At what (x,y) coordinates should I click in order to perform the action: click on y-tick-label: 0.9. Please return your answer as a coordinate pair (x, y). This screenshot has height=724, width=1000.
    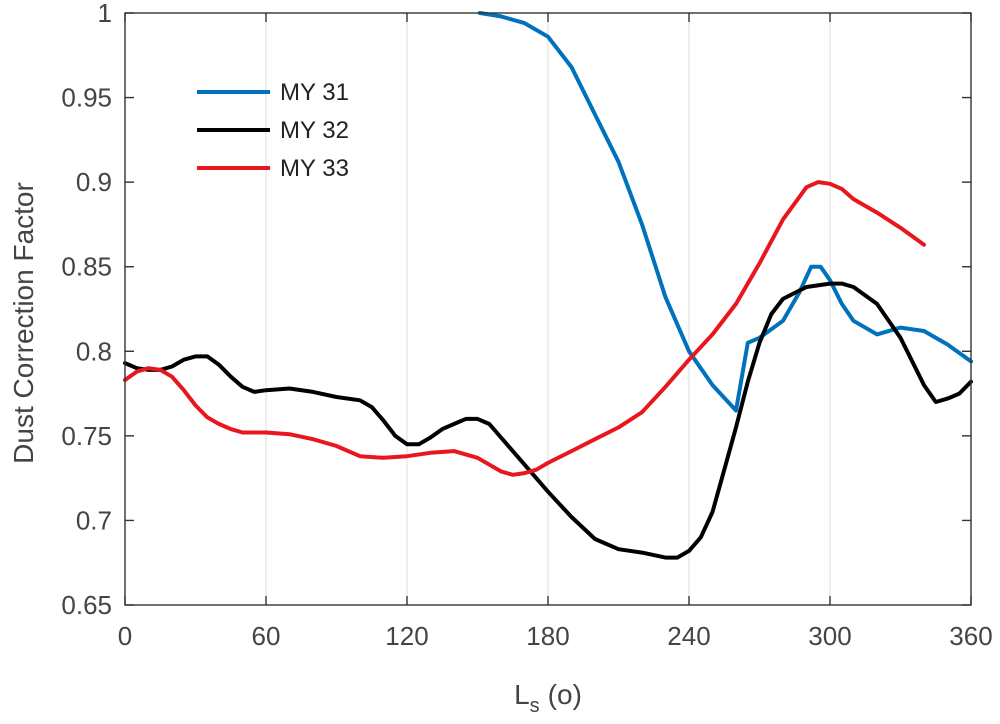
    Looking at the image, I should click on (94, 182).